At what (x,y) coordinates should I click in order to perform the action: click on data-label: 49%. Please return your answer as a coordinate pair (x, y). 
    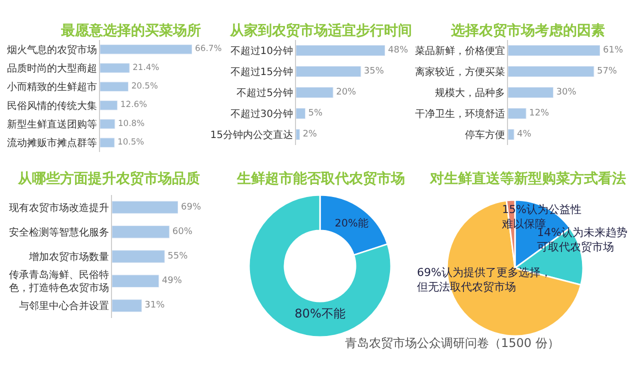
    Looking at the image, I should click on (172, 281).